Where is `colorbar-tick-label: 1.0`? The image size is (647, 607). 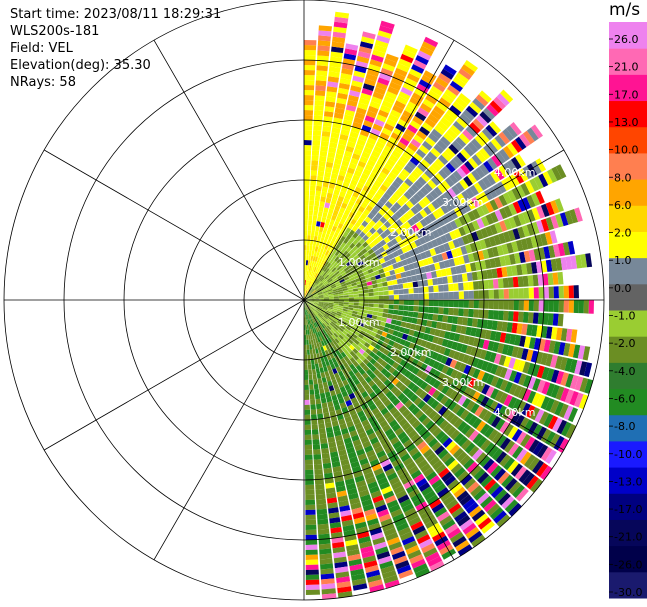
colorbar-tick-label: 1.0 is located at coordinates (623, 260).